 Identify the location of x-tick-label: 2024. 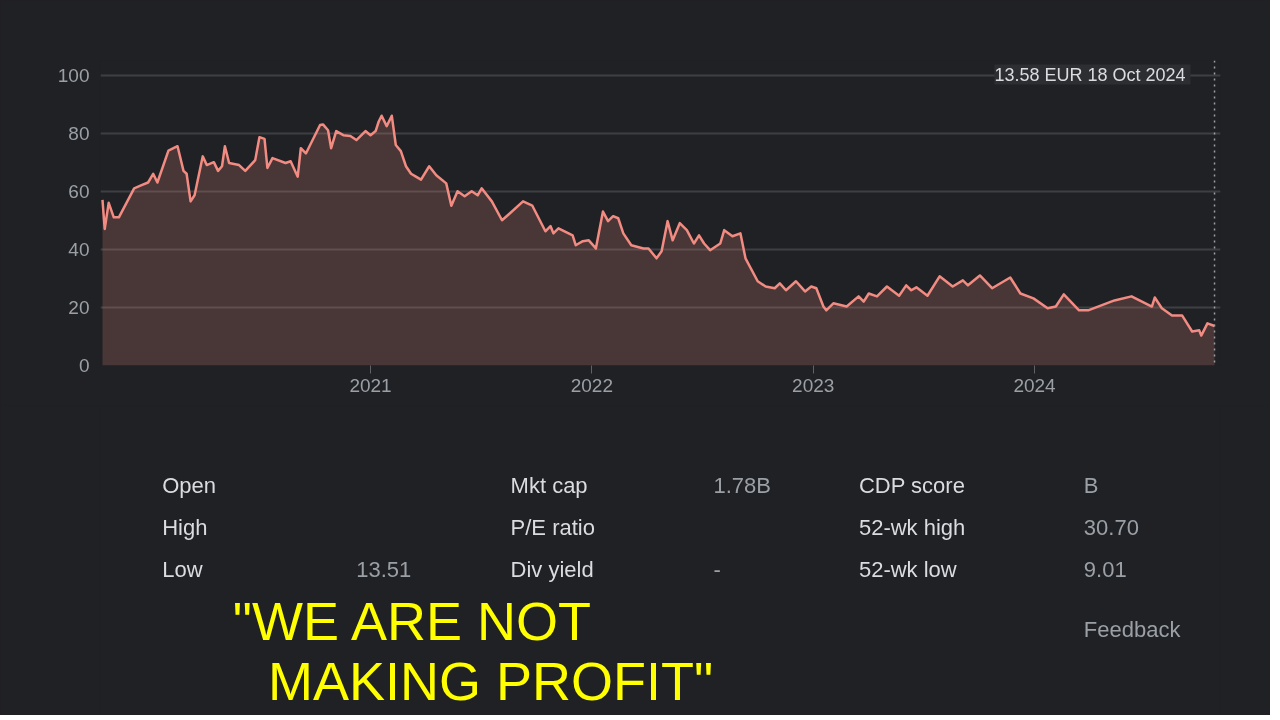
(1035, 385).